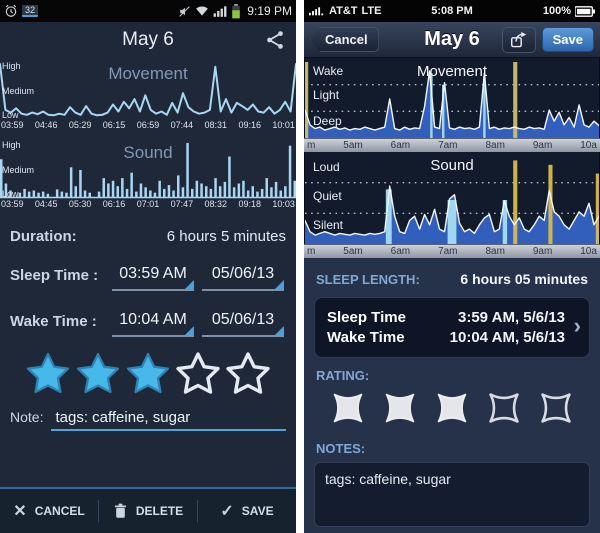 This screenshot has width=600, height=533. What do you see at coordinates (257, 511) in the screenshot?
I see `save-label: SAVE` at bounding box center [257, 511].